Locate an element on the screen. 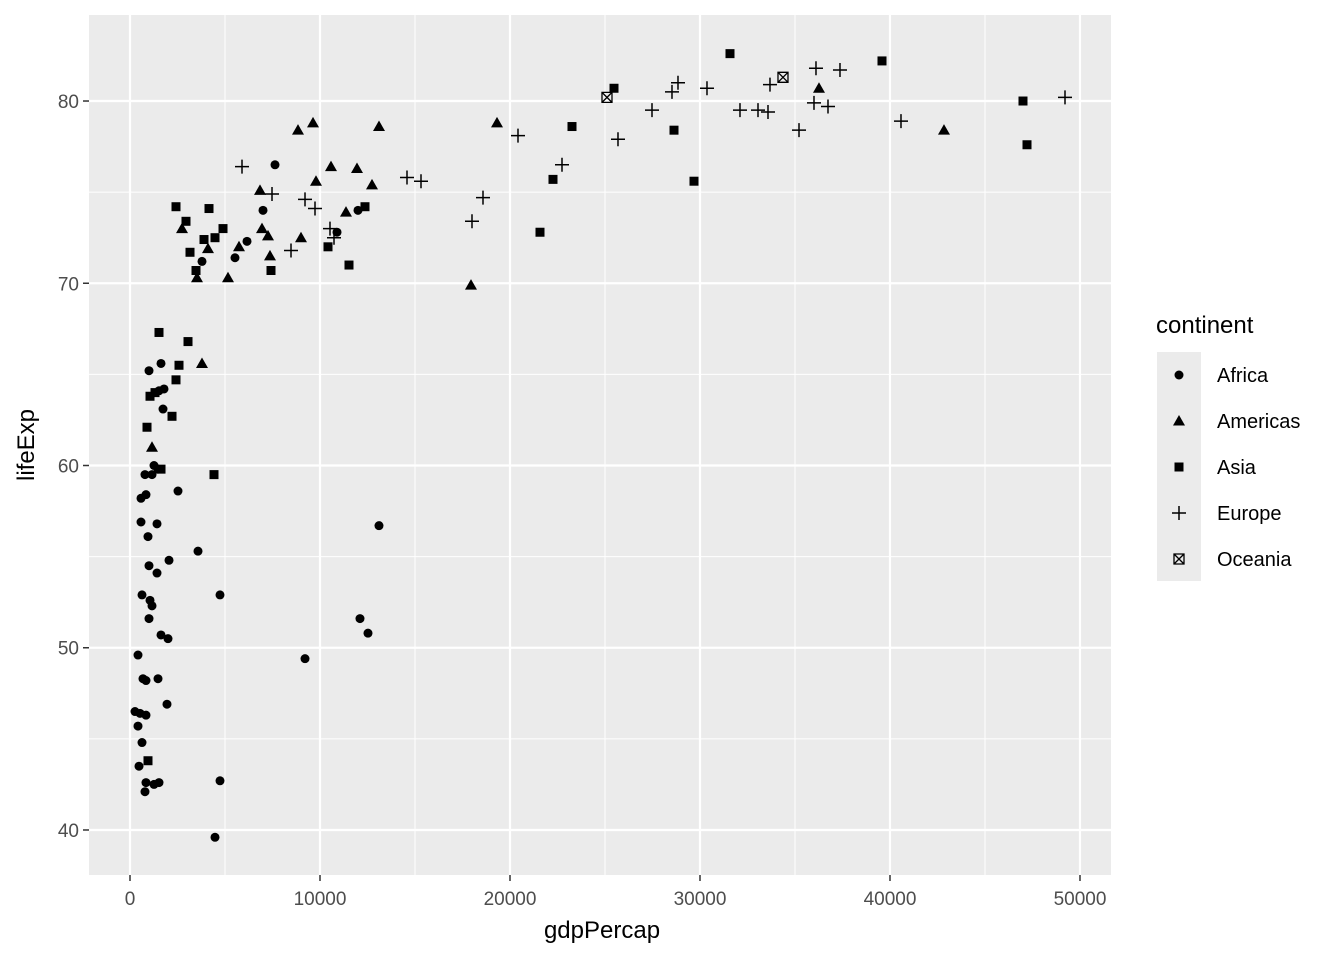 The height and width of the screenshot is (965, 1344). y-tick-label: 50 is located at coordinates (68, 649).